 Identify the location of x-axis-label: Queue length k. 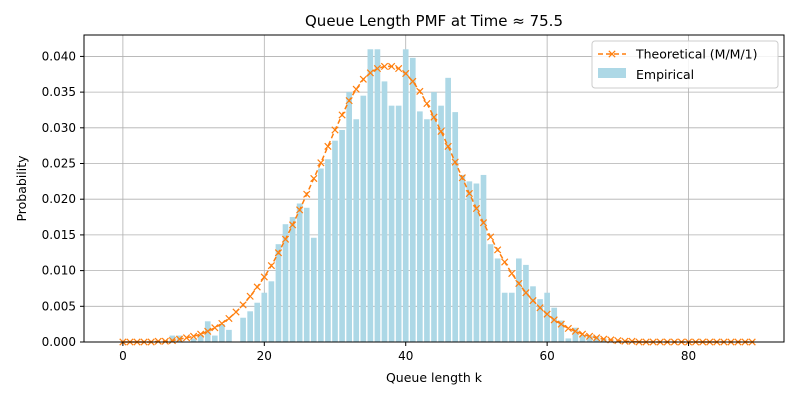
(434, 377).